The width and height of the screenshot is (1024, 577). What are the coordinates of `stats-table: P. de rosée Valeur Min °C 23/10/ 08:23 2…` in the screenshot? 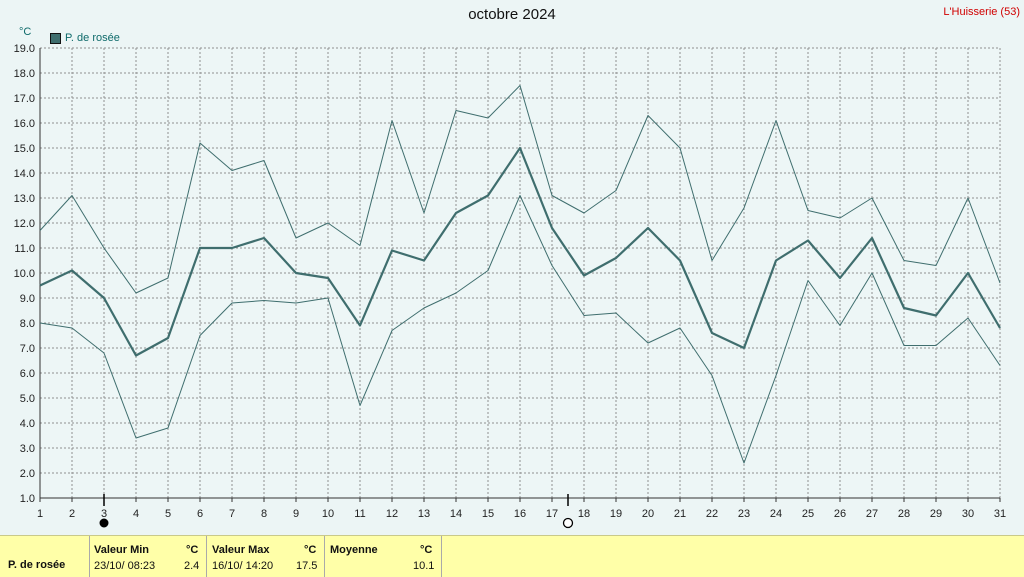 It's located at (512, 556).